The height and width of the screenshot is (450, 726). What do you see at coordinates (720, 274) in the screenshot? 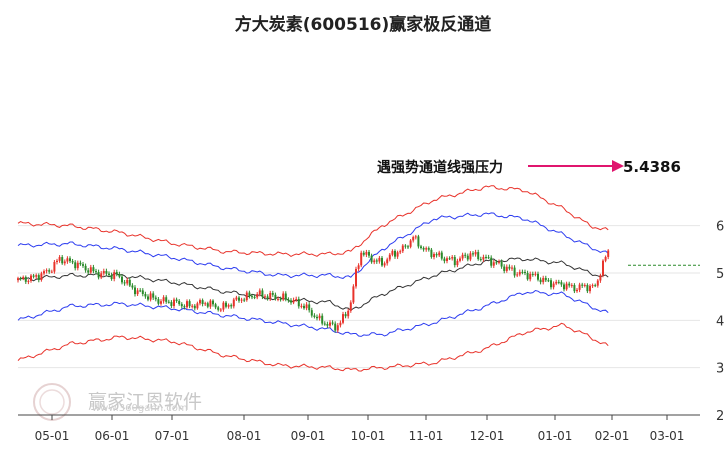
I see `y-tick-label-5: 5` at bounding box center [720, 274].